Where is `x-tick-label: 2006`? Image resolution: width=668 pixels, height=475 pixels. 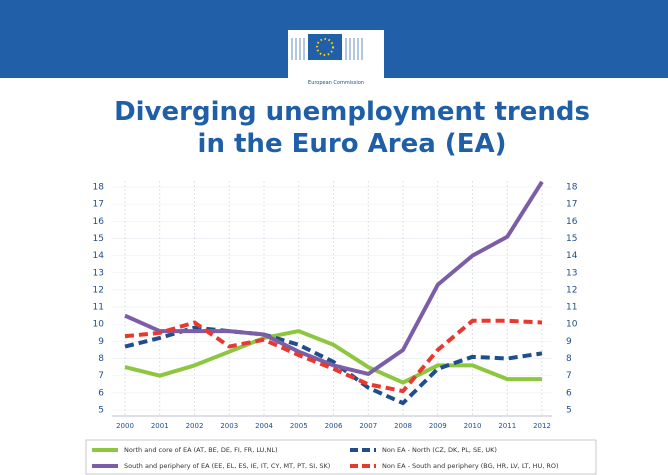
x-tick-label: 2006 is located at coordinates (334, 426).